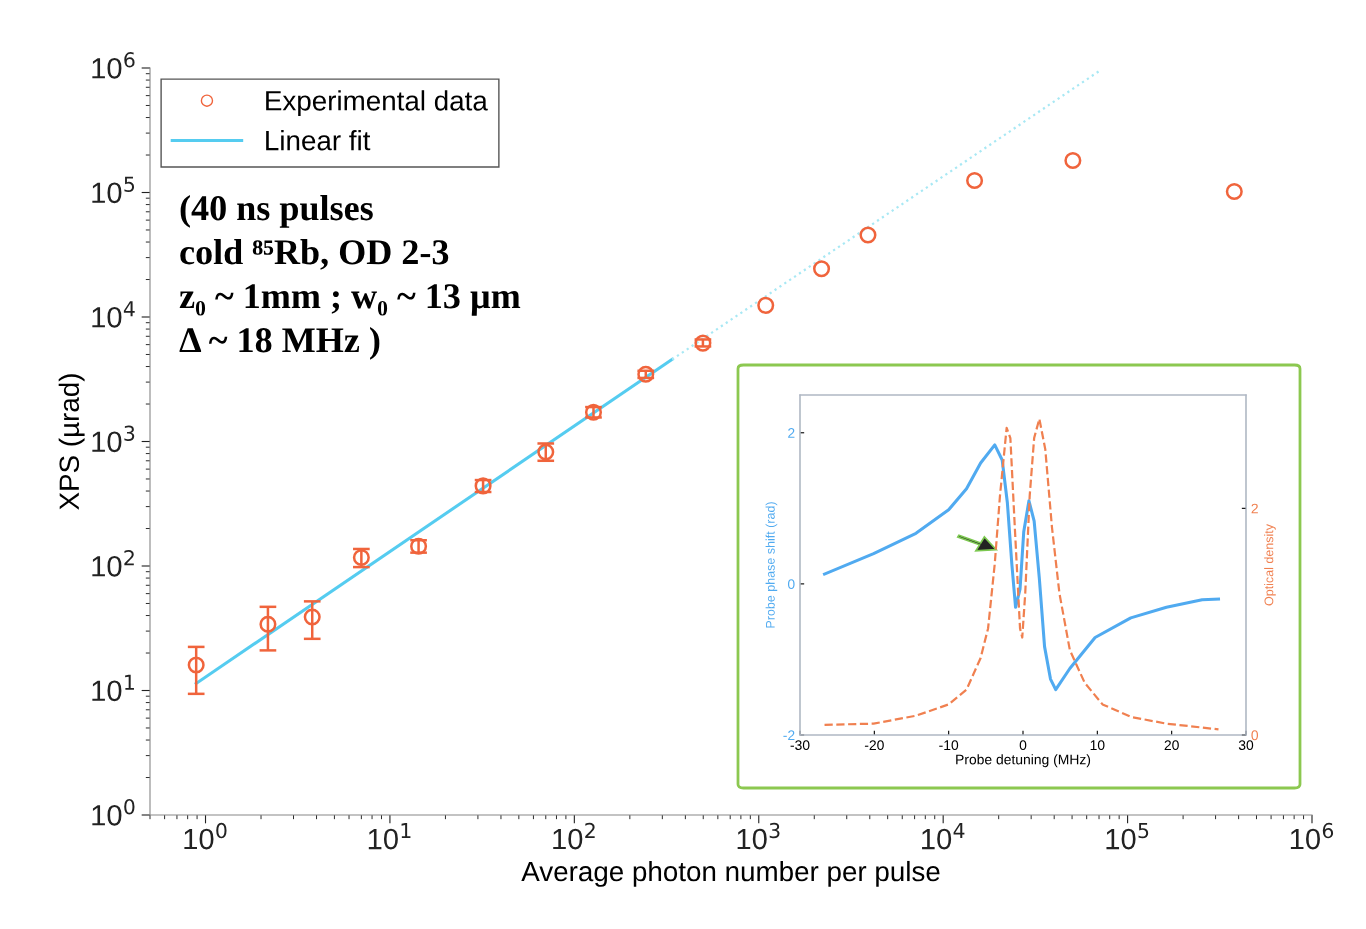 This screenshot has height=929, width=1366. Describe the element at coordinates (113, 563) in the screenshot. I see `y-tick-label: 10$^{2}$` at that location.